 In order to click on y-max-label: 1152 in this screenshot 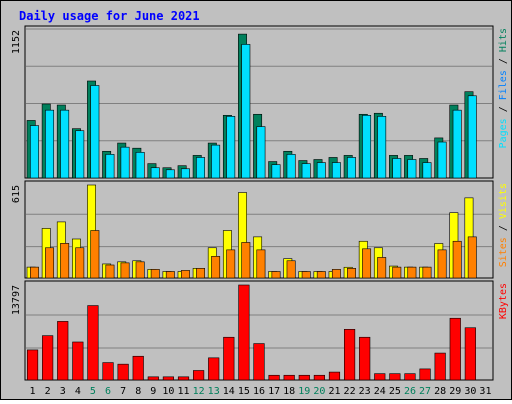, I will do `click(16, 42)`.